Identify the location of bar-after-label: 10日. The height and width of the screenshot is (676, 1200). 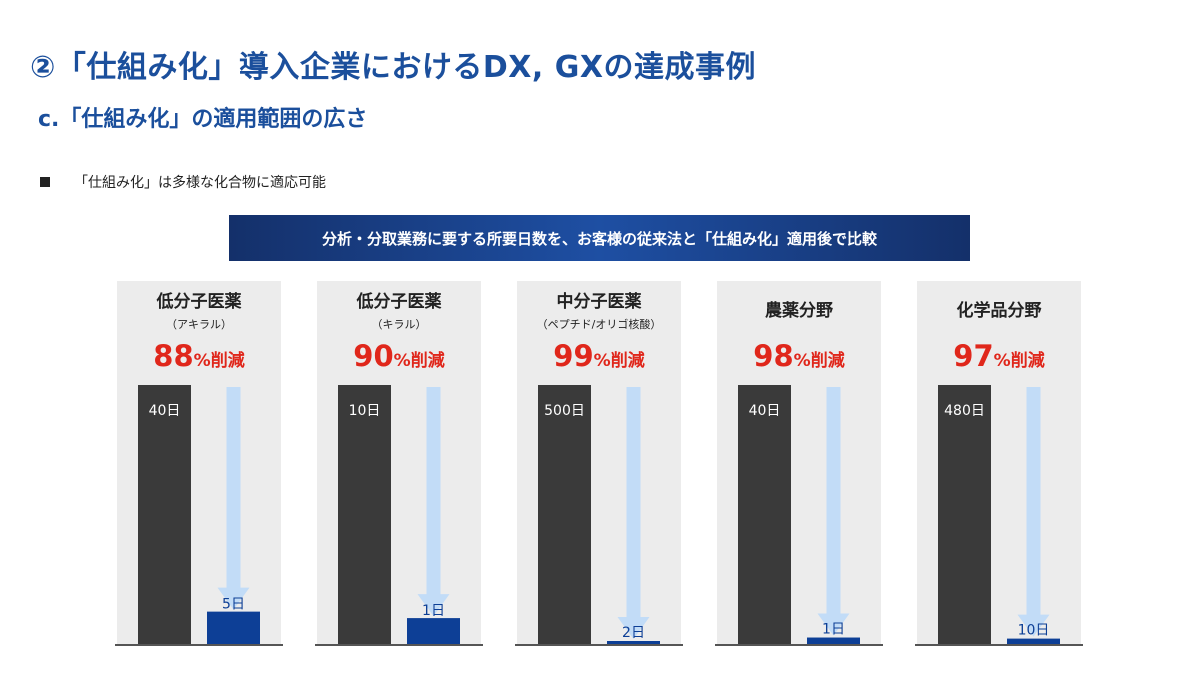
(1034, 631).